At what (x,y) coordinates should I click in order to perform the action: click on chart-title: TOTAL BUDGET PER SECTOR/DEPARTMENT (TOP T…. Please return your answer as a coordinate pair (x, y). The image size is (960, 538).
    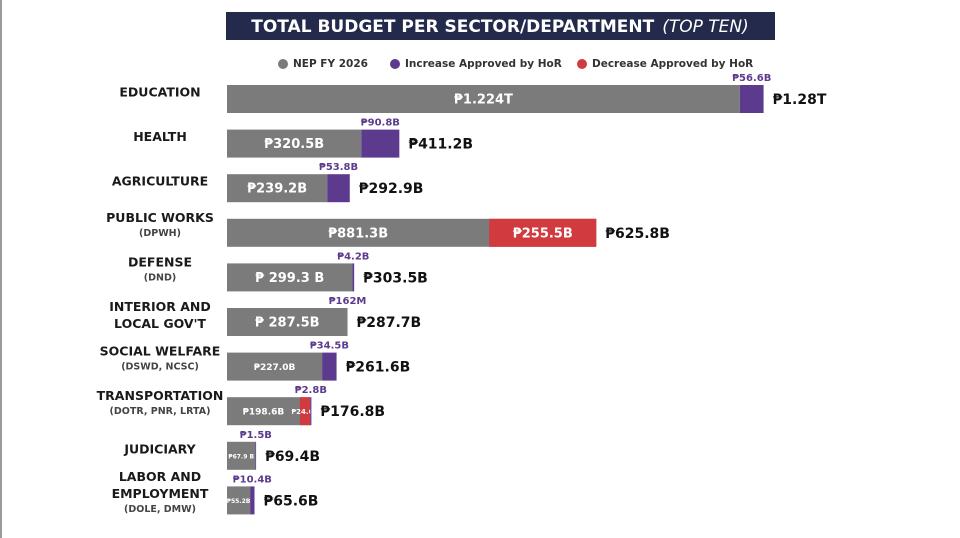
    Looking at the image, I should click on (500, 27).